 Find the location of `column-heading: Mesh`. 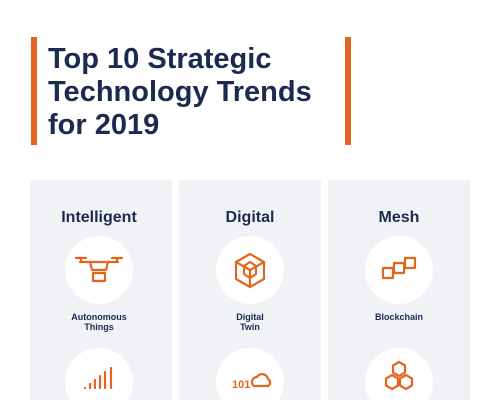

column-heading: Mesh is located at coordinates (399, 217).